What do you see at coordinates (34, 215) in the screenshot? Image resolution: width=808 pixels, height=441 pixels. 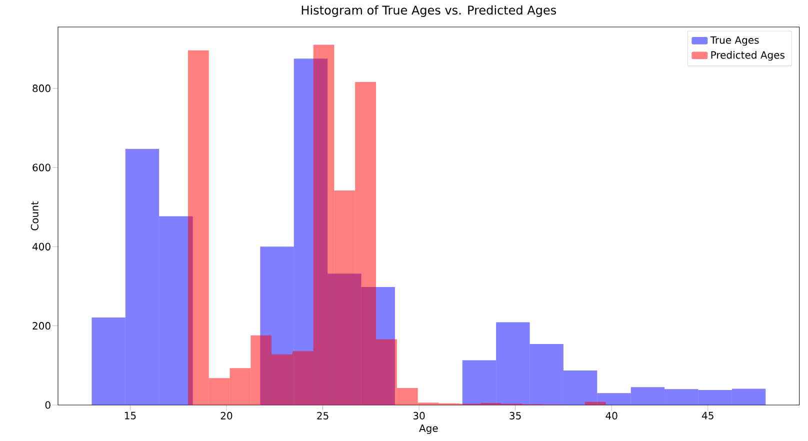 I see `y-axis-title: Count` at bounding box center [34, 215].